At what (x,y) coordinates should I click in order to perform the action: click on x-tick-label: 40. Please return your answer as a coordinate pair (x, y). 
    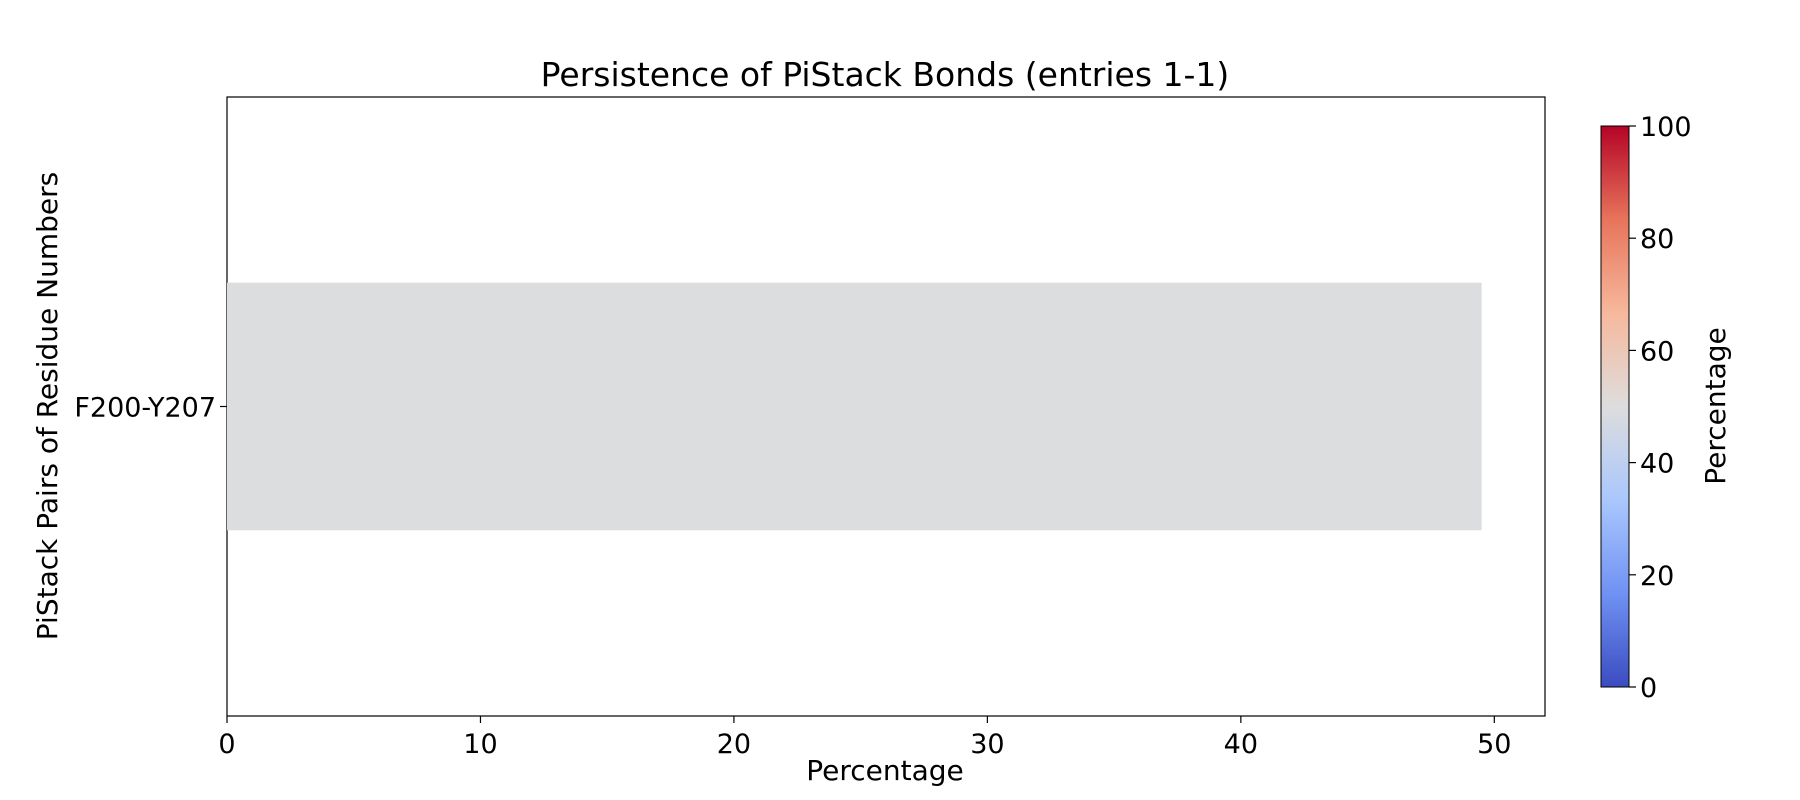
    Looking at the image, I should click on (1241, 744).